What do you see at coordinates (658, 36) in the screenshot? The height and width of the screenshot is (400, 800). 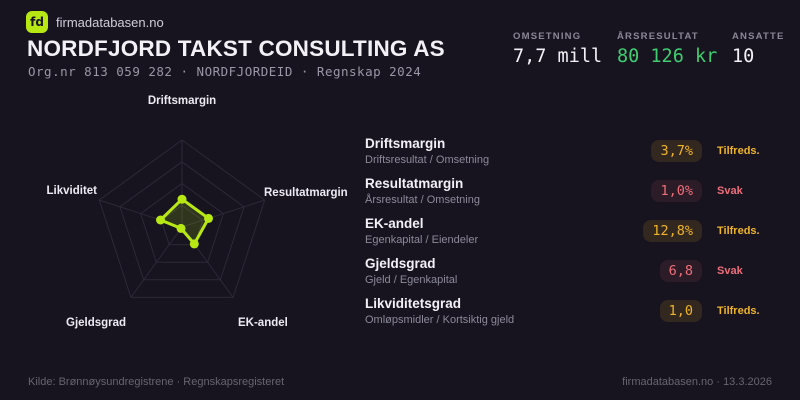 I see `stat-label: ÅRSRESULTAT` at bounding box center [658, 36].